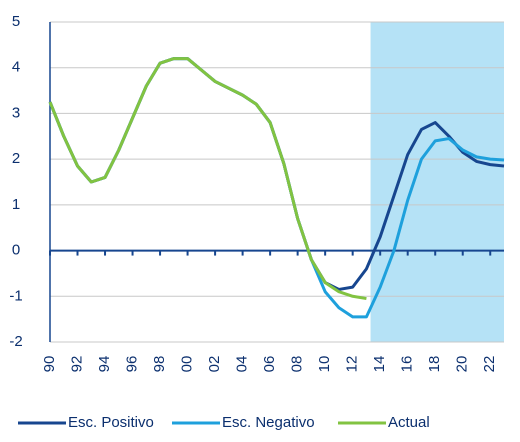 Image resolution: width=520 pixels, height=442 pixels. Describe the element at coordinates (132, 364) in the screenshot. I see `x-tick-label: 96` at that location.